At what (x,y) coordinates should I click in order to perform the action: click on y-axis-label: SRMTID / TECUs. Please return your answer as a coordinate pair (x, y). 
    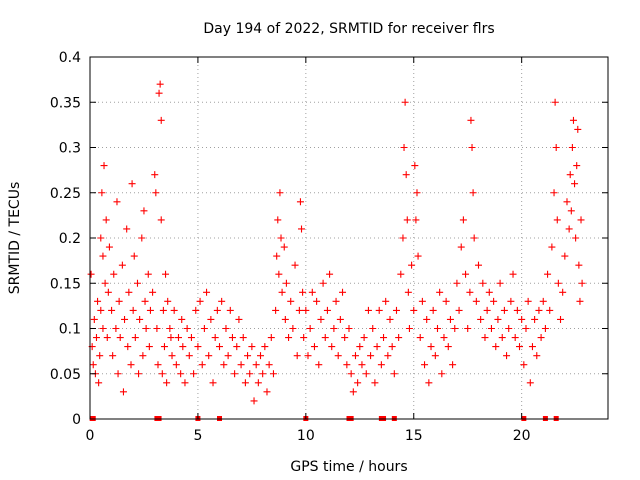
    Looking at the image, I should click on (15, 238).